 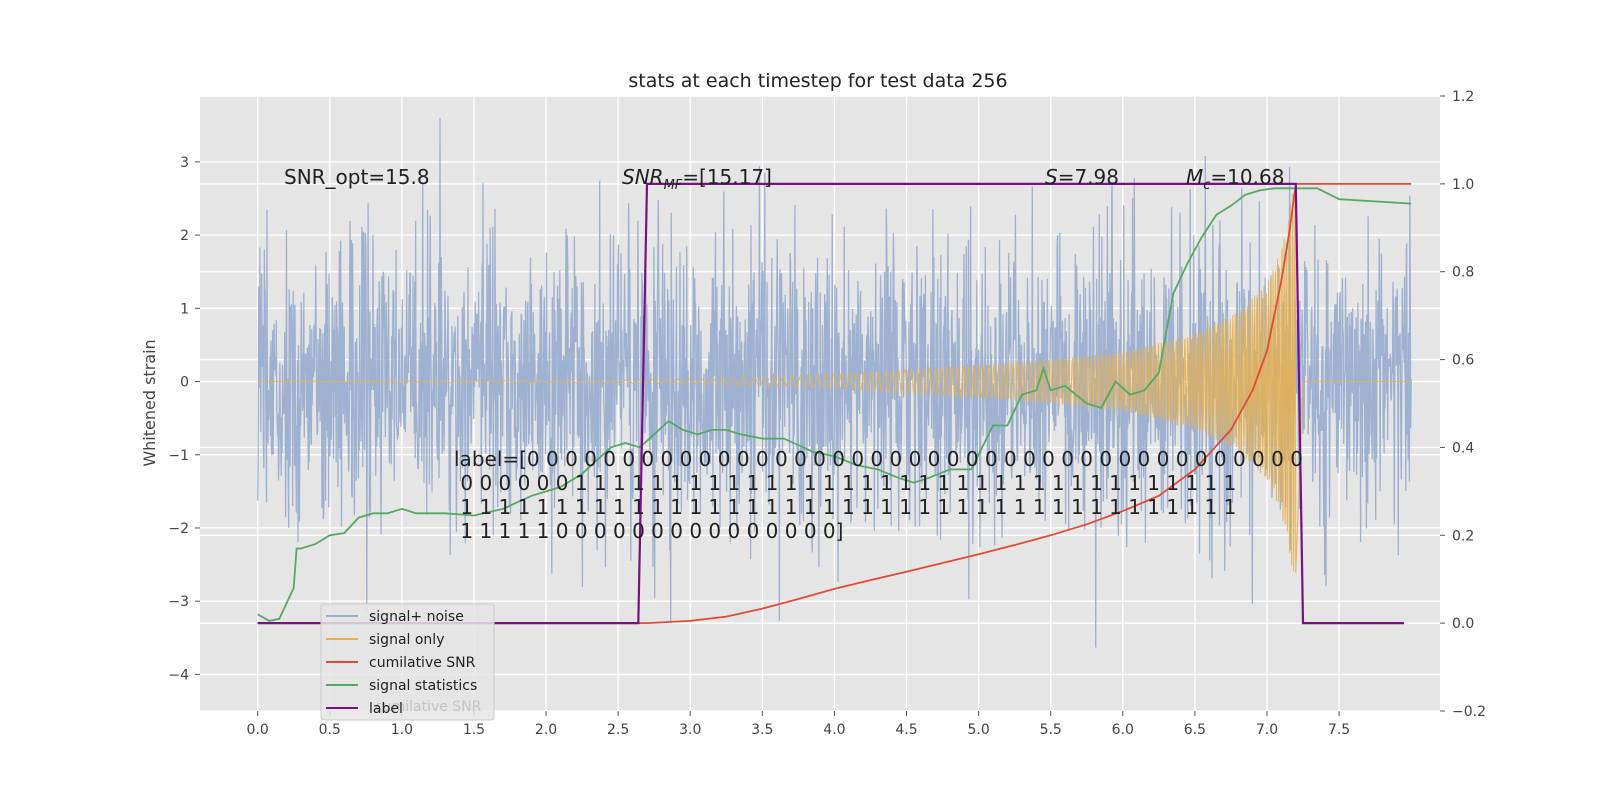 What do you see at coordinates (184, 163) in the screenshot?
I see `y-left-tick-label-7: 3` at bounding box center [184, 163].